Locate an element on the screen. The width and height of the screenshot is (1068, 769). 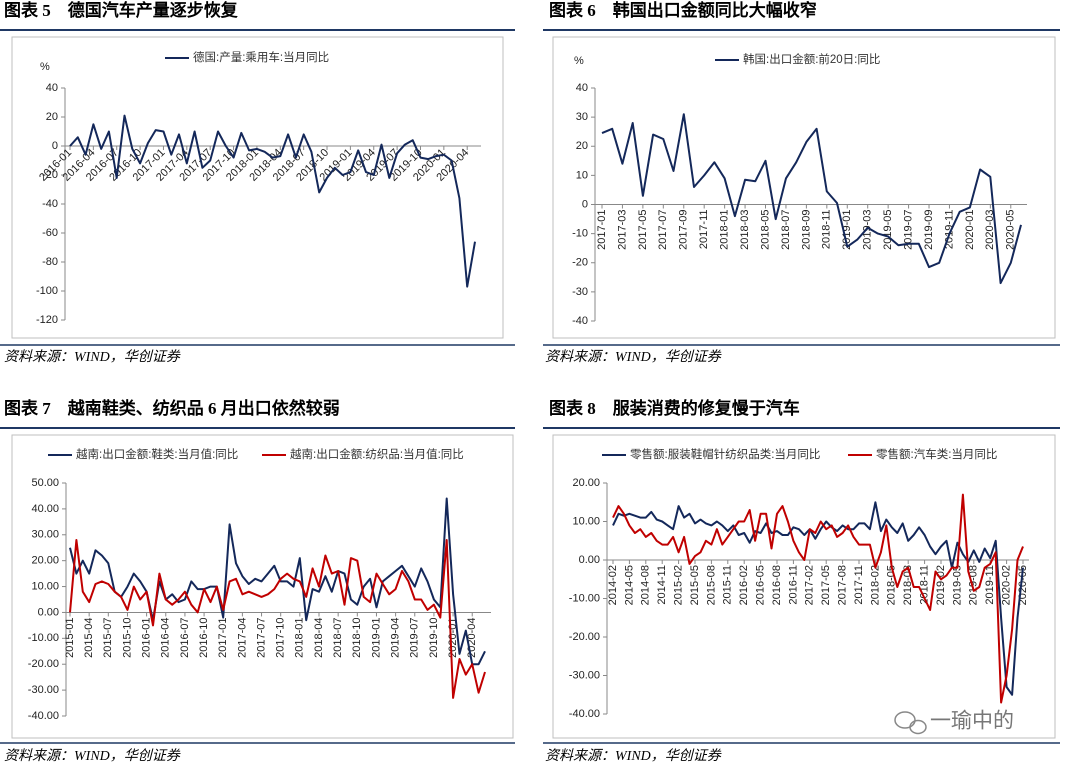
x-tick-label: 2016-11 is located at coordinates (793, 585).